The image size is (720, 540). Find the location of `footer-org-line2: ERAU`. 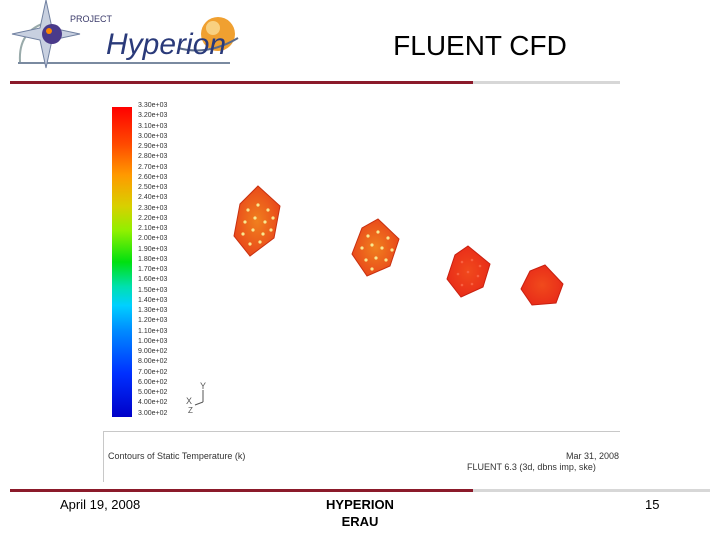

footer-org-line2: ERAU is located at coordinates (360, 521).